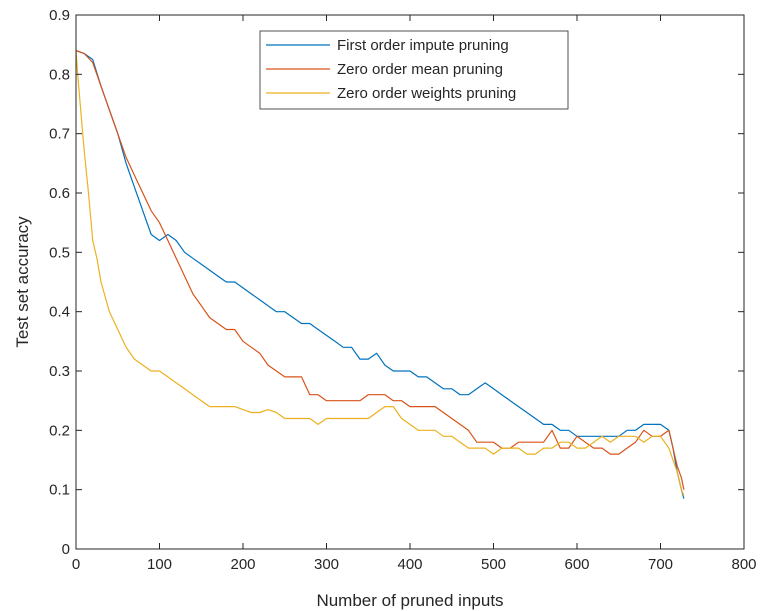 Image resolution: width=773 pixels, height=611 pixels. What do you see at coordinates (409, 564) in the screenshot?
I see `x-tick-label: 400` at bounding box center [409, 564].